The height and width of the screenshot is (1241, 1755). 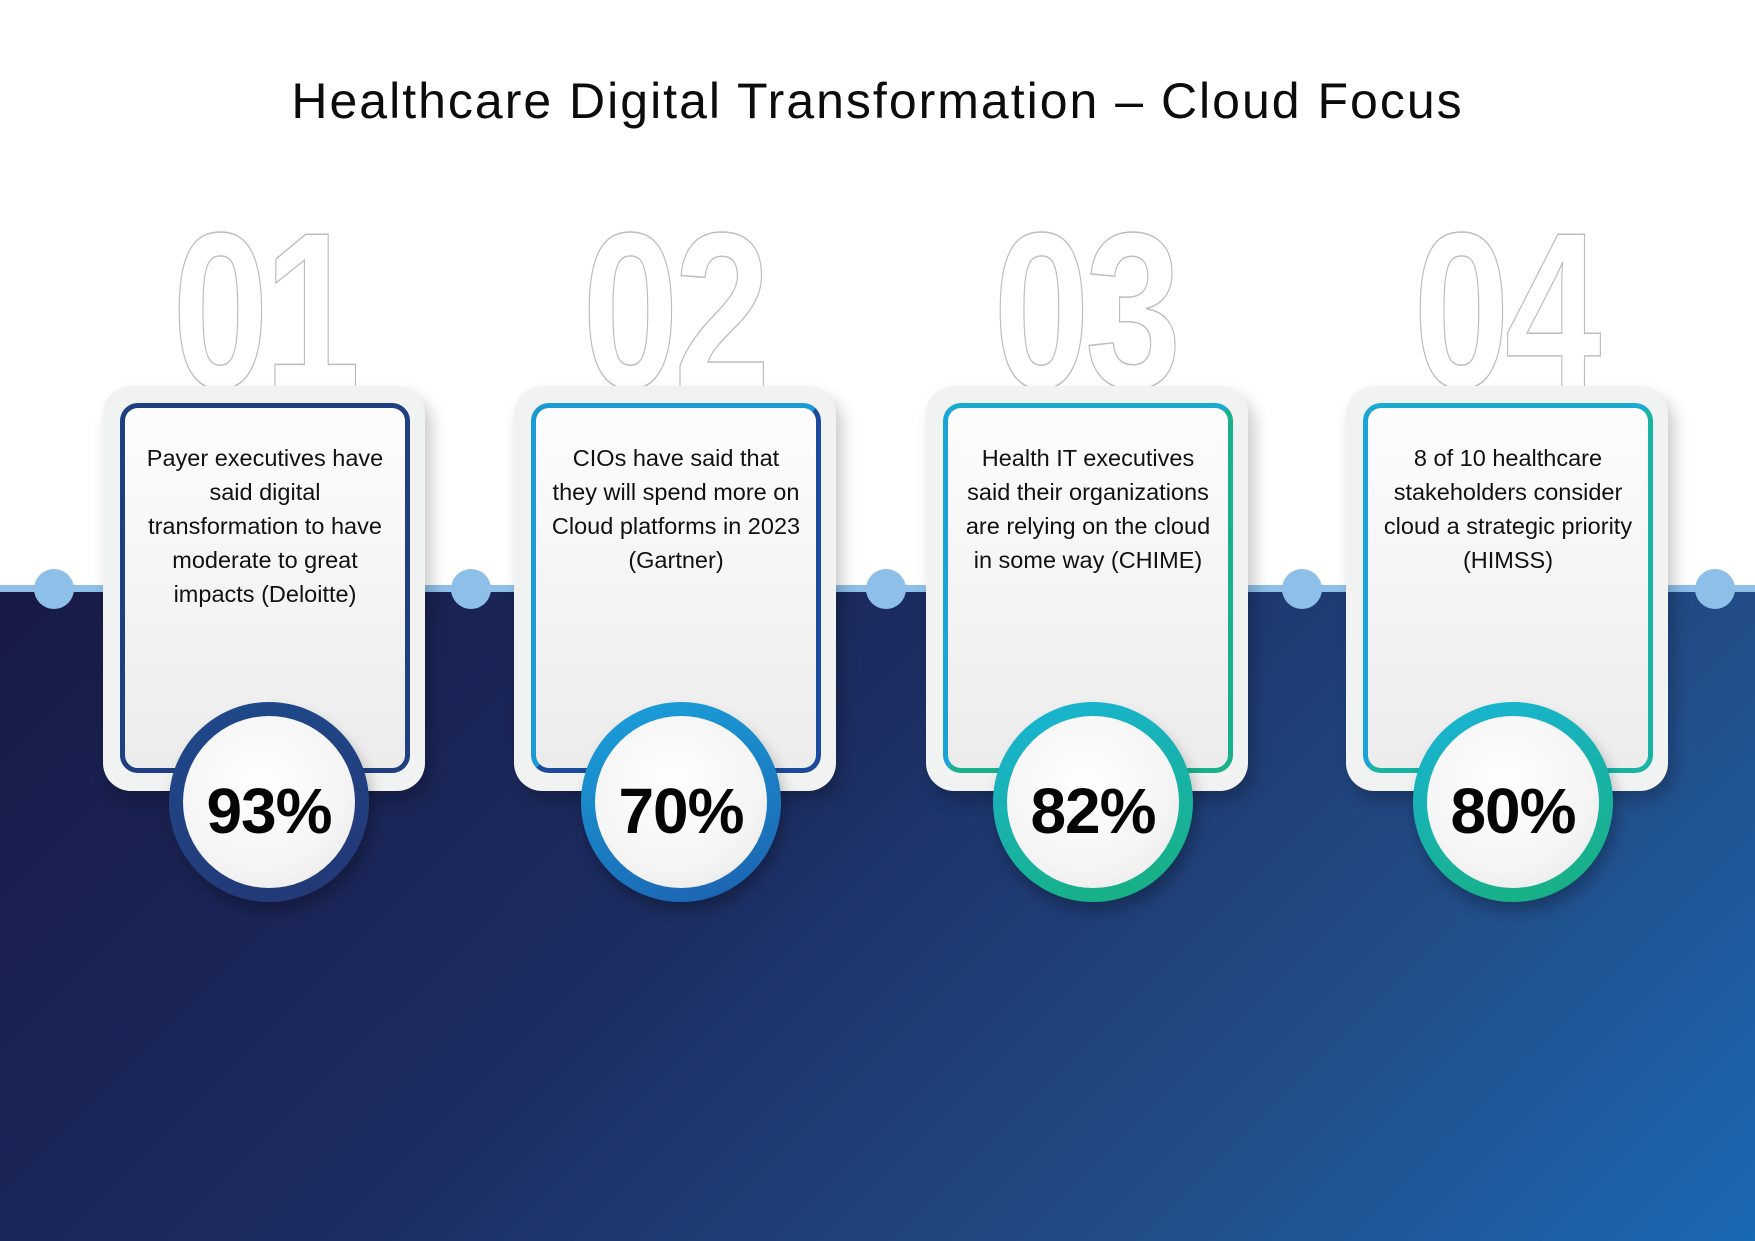 I want to click on step-number: 01, so click(x=266, y=311).